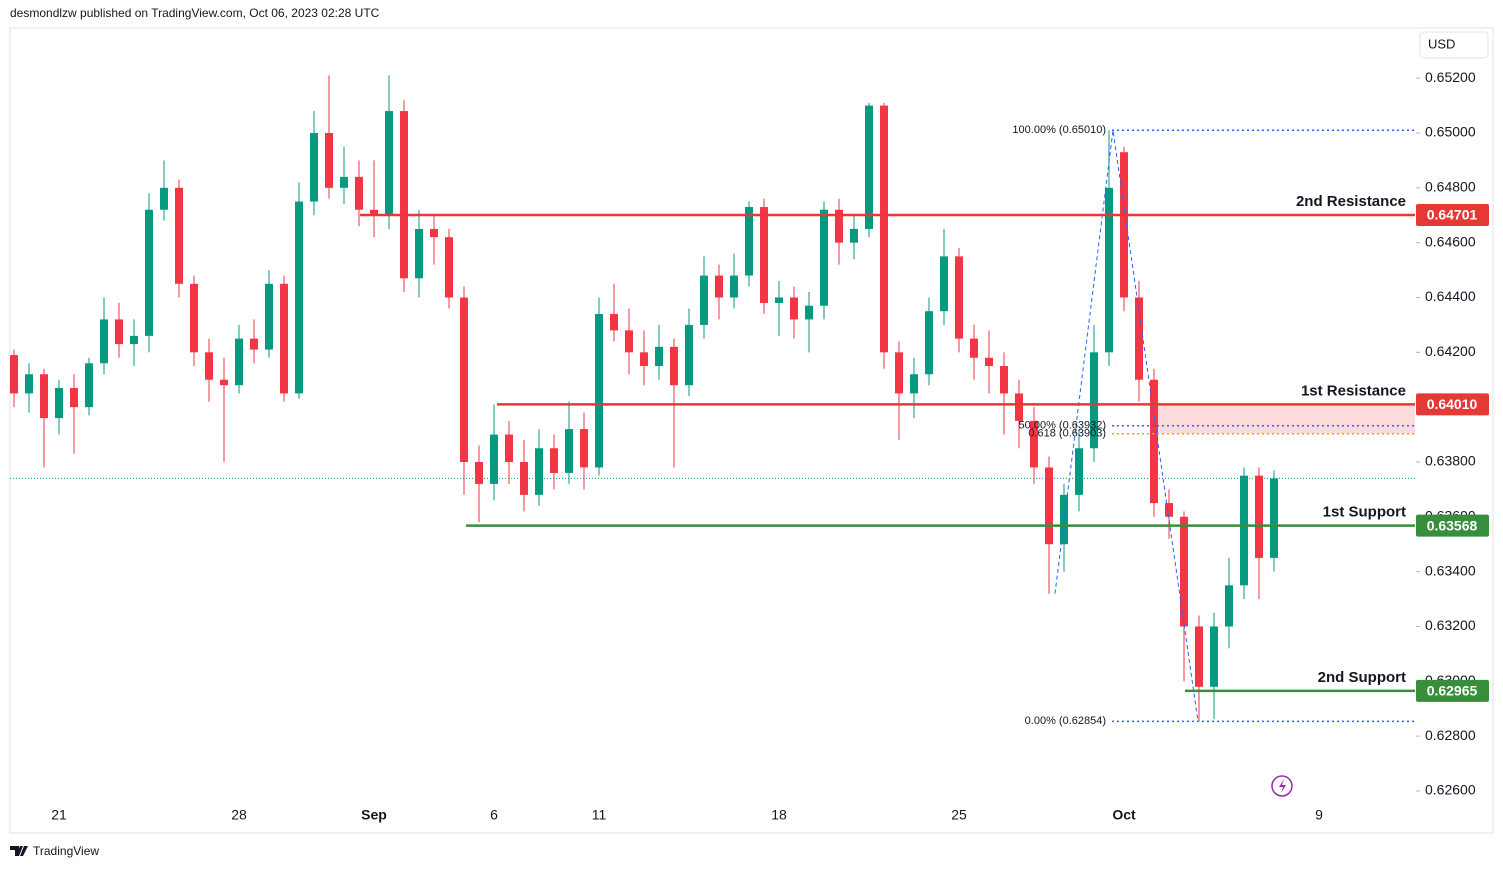  What do you see at coordinates (1450, 735) in the screenshot?
I see `y-tick-label: 0.62800` at bounding box center [1450, 735].